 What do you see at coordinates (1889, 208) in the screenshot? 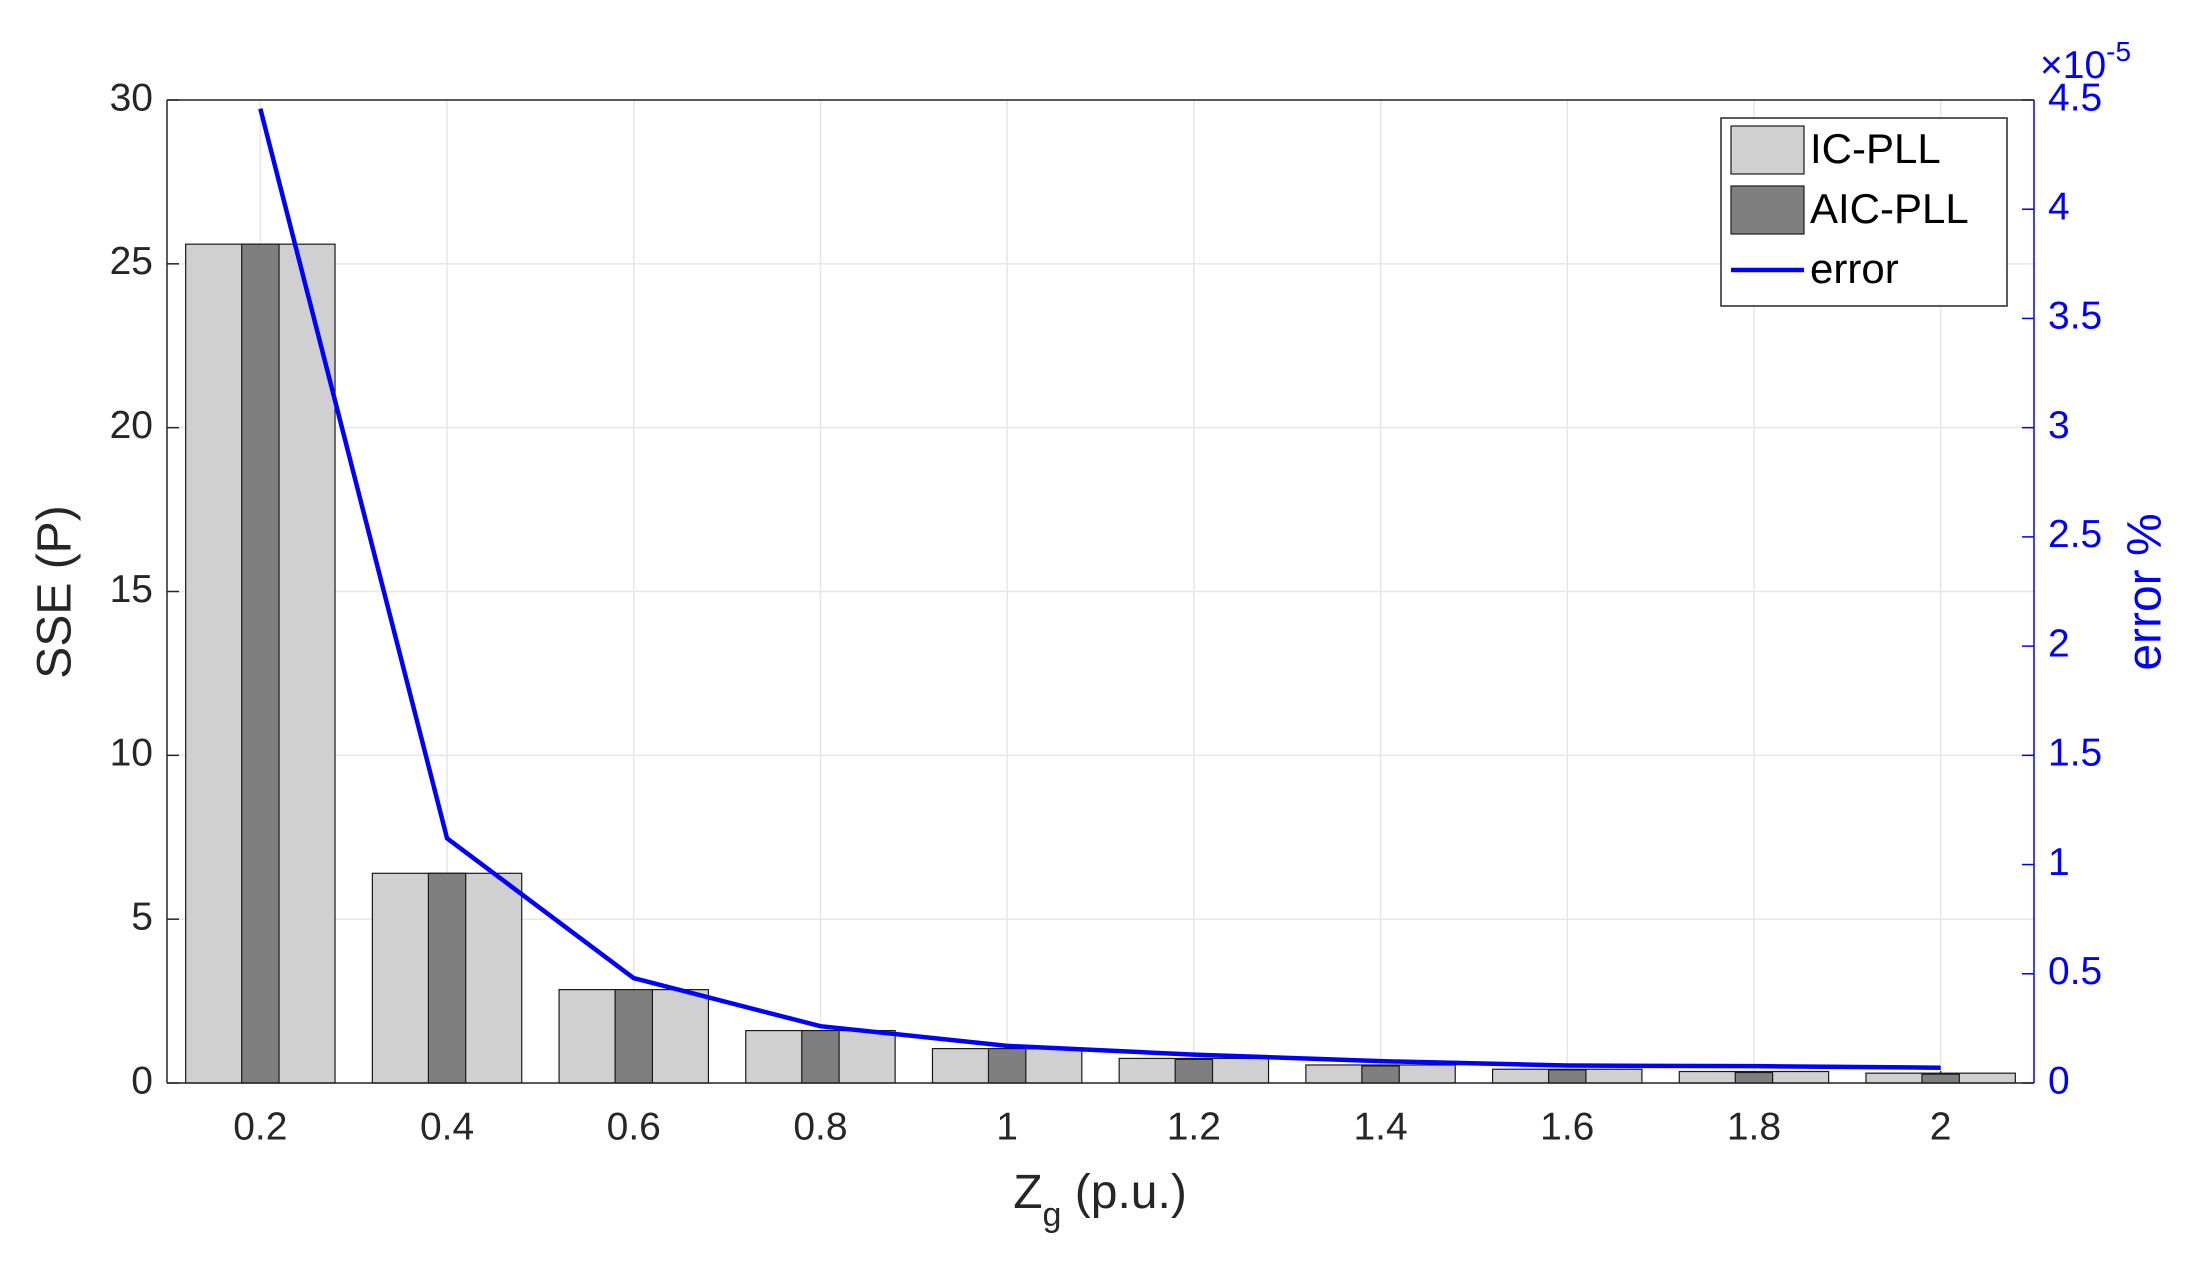
I see `legend-label: AIC-PLL` at bounding box center [1889, 208].